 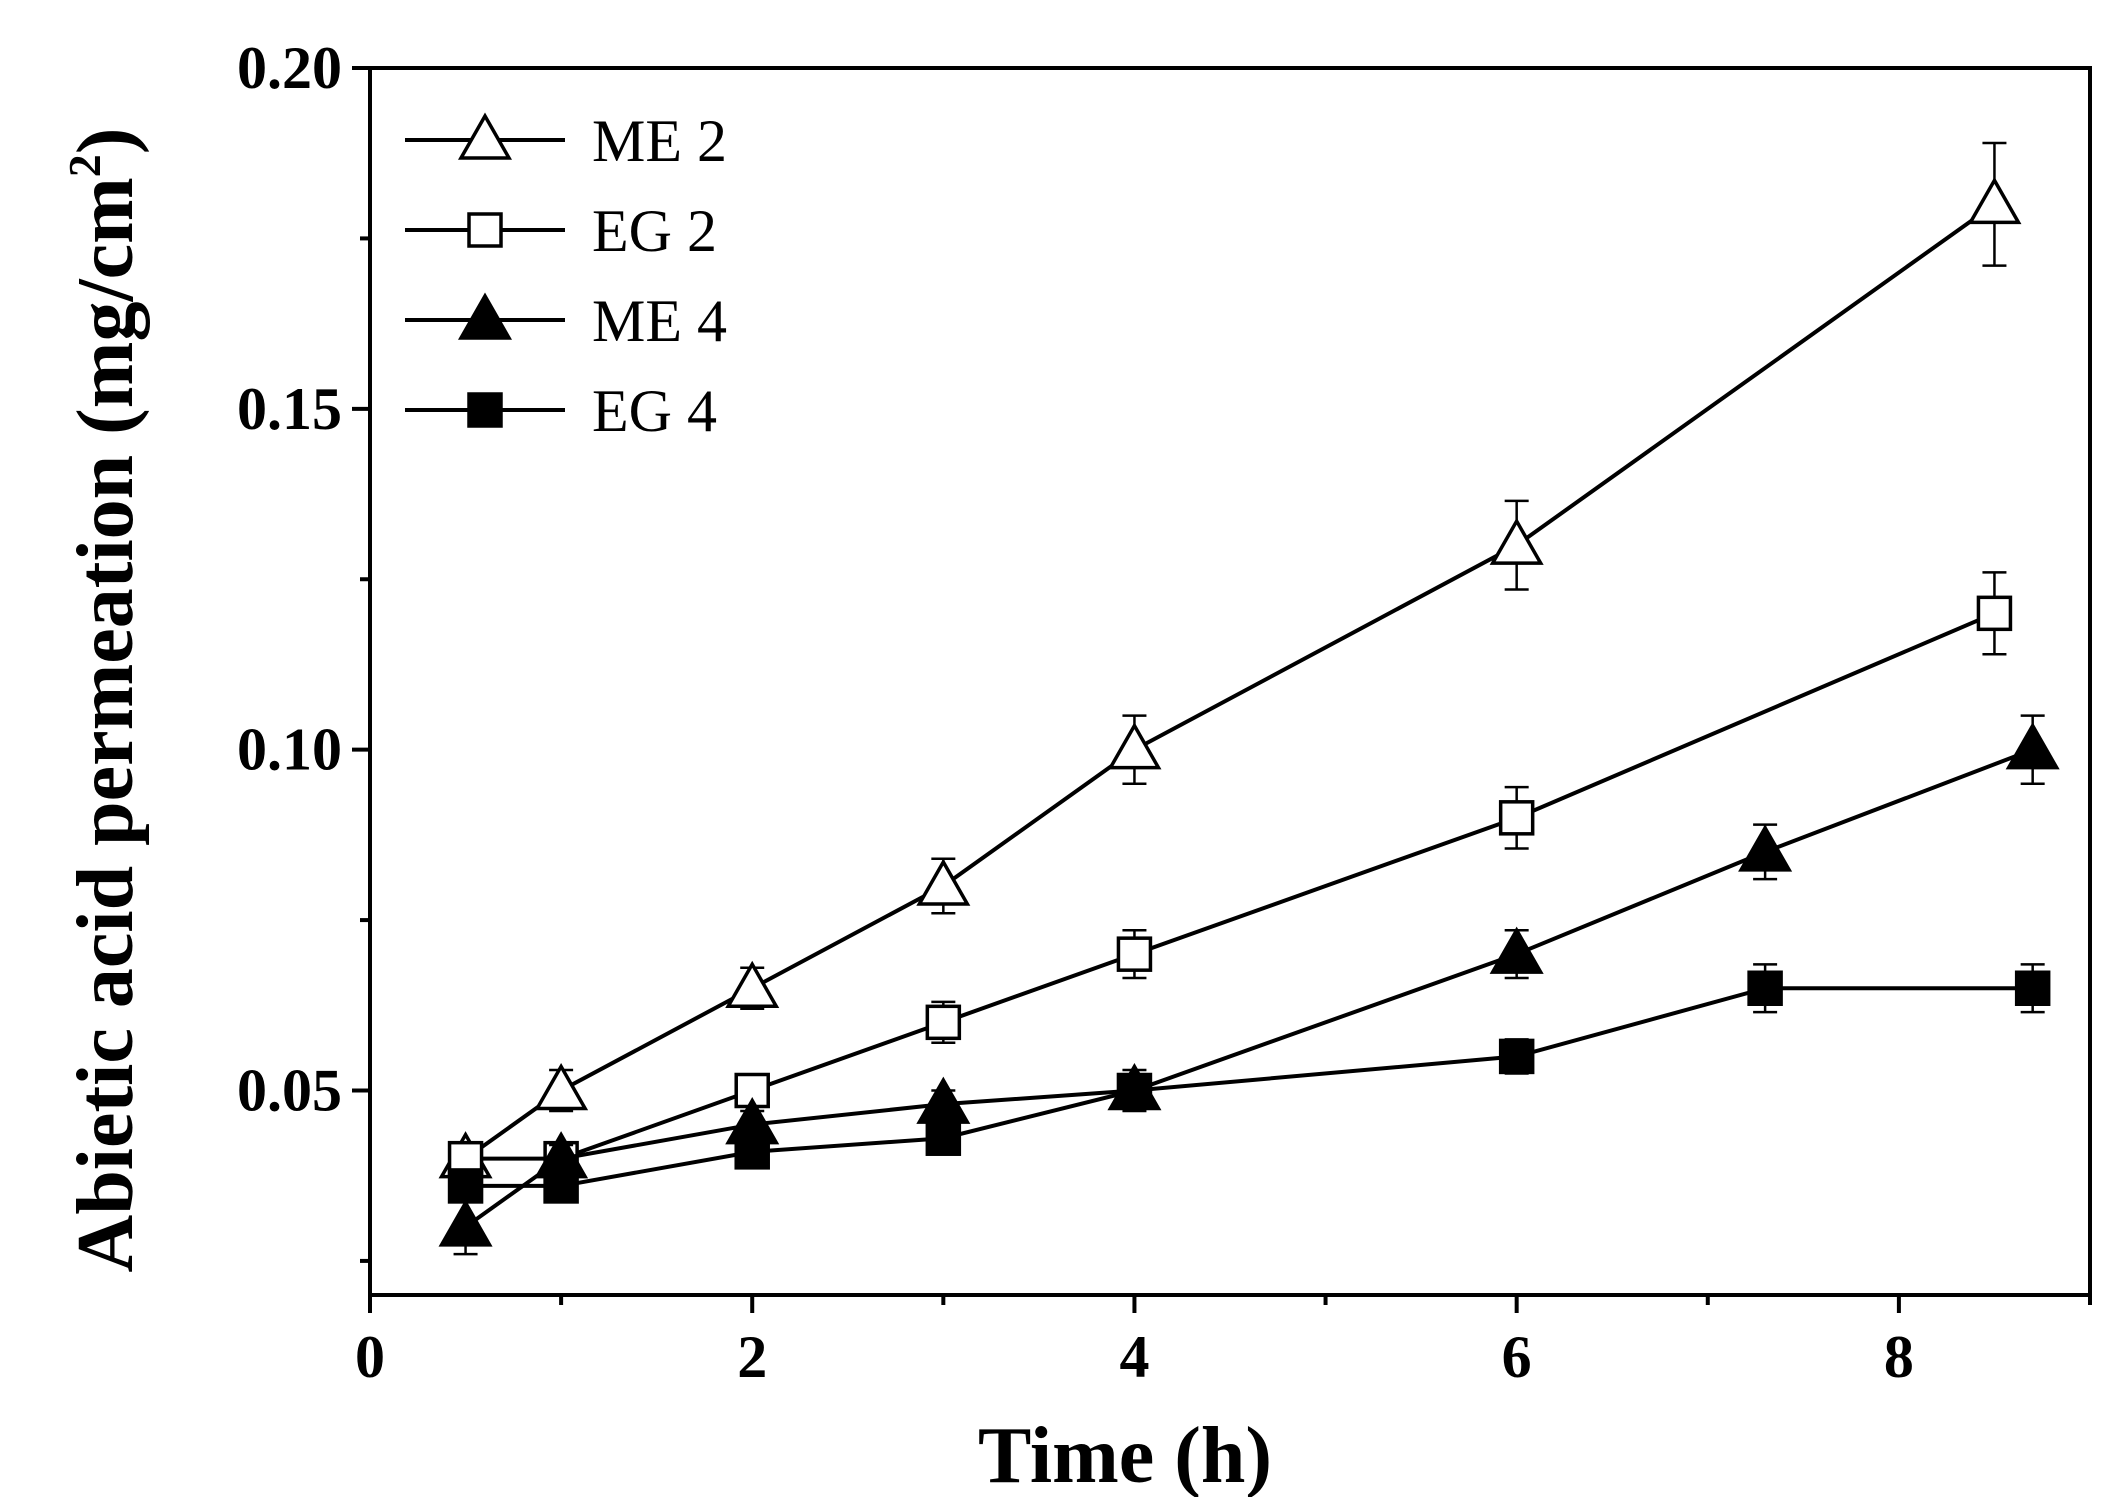 What do you see at coordinates (84, 165) in the screenshot?
I see `y-axis-title-superscript: 2` at bounding box center [84, 165].